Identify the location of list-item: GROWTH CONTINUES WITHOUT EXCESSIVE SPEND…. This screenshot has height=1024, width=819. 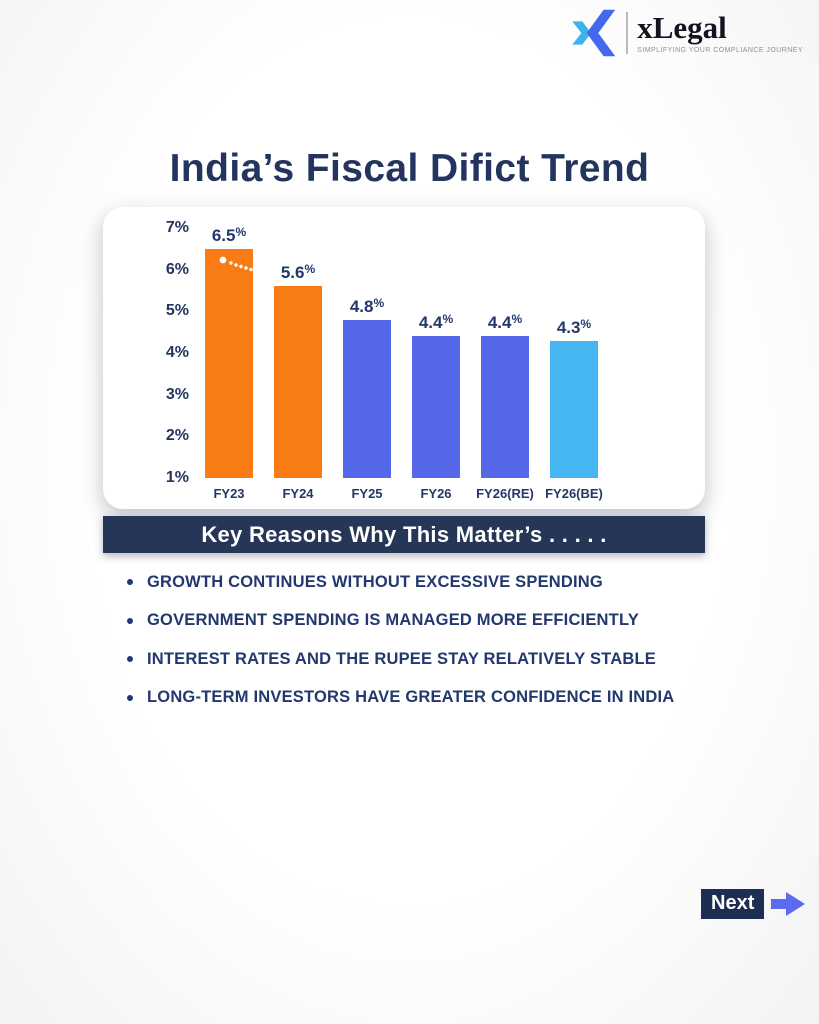
(400, 582).